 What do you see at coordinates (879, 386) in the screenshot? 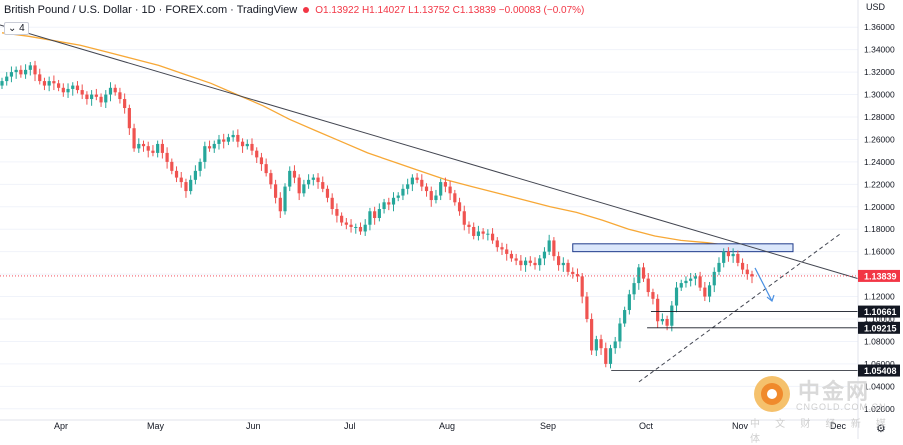
I see `price-tick-label: 1.04000` at bounding box center [879, 386].